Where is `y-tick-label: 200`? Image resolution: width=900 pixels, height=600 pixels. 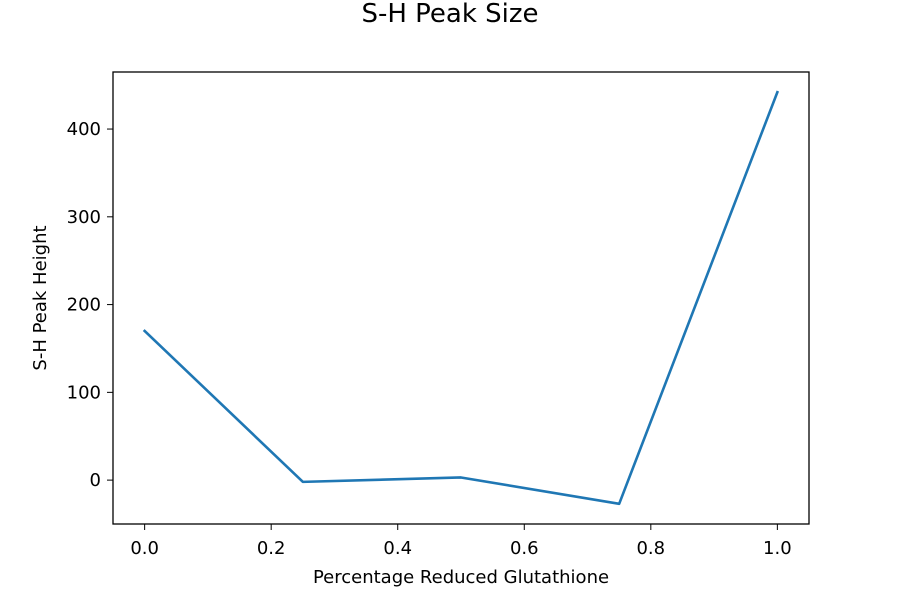 y-tick-label: 200 is located at coordinates (84, 305).